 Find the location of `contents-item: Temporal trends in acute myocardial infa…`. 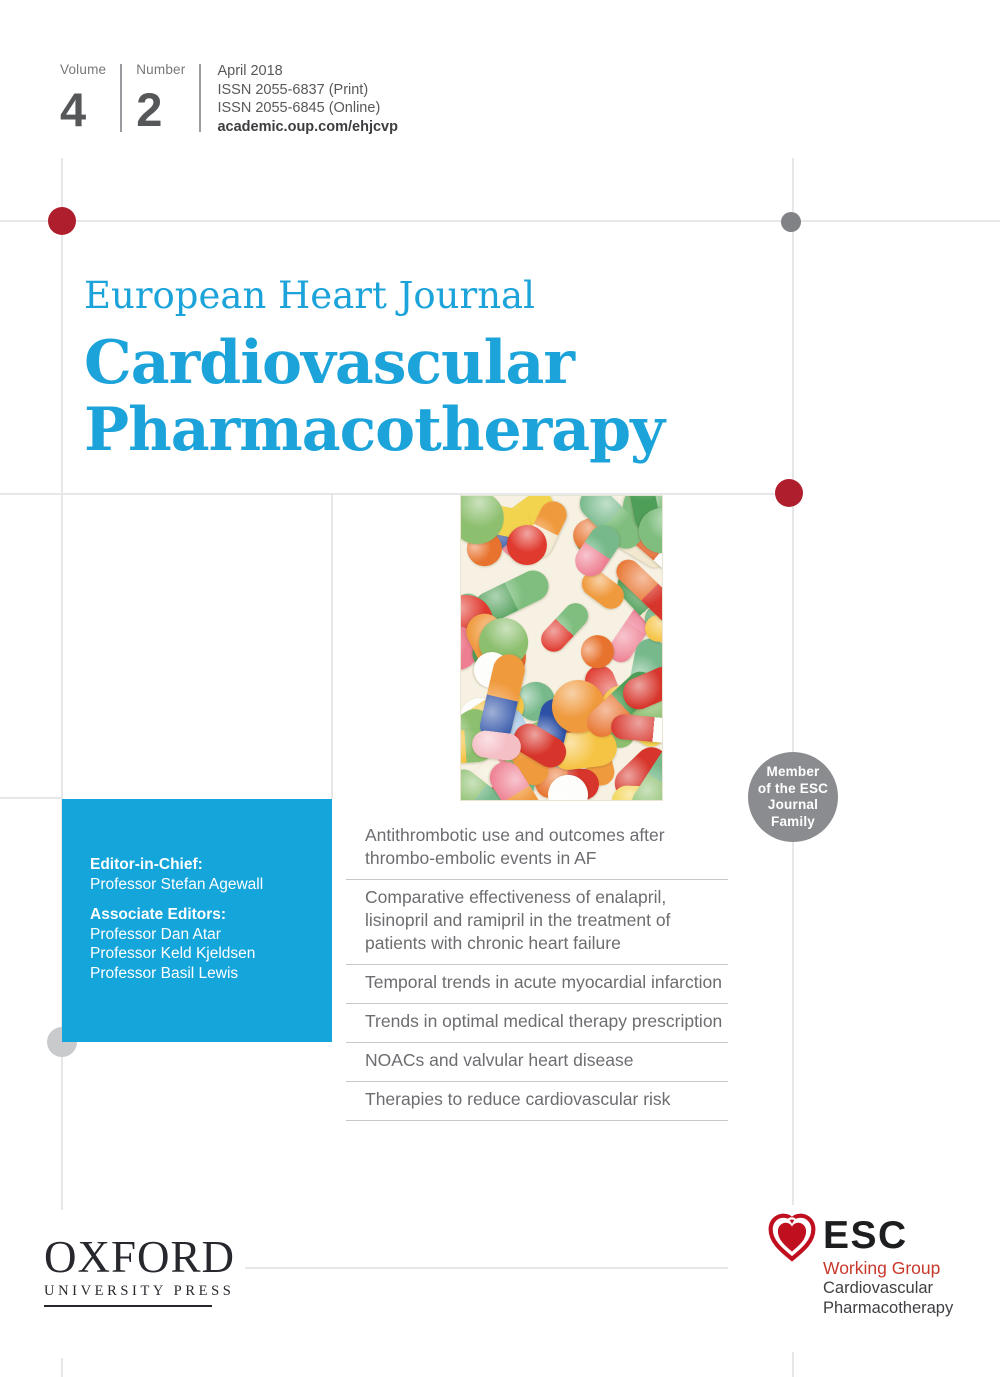

contents-item: Temporal trends in acute myocardial infa… is located at coordinates (537, 984).